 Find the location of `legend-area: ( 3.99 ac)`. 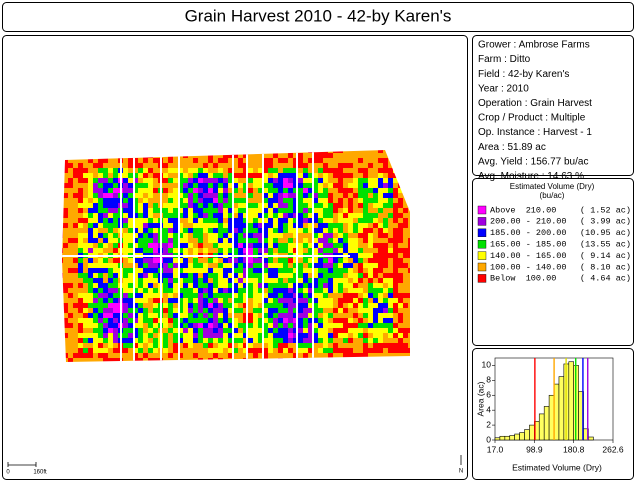

legend-area: ( 3.99 ac) is located at coordinates (605, 222).